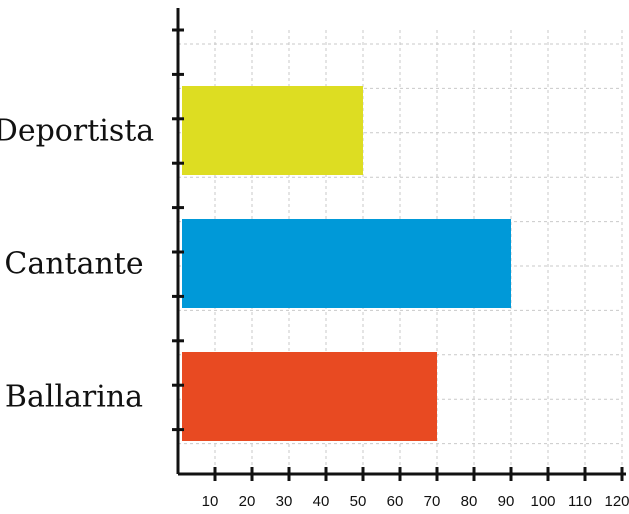 This screenshot has width=629, height=514. I want to click on category-label-ballarina: Ballarina, so click(74, 397).